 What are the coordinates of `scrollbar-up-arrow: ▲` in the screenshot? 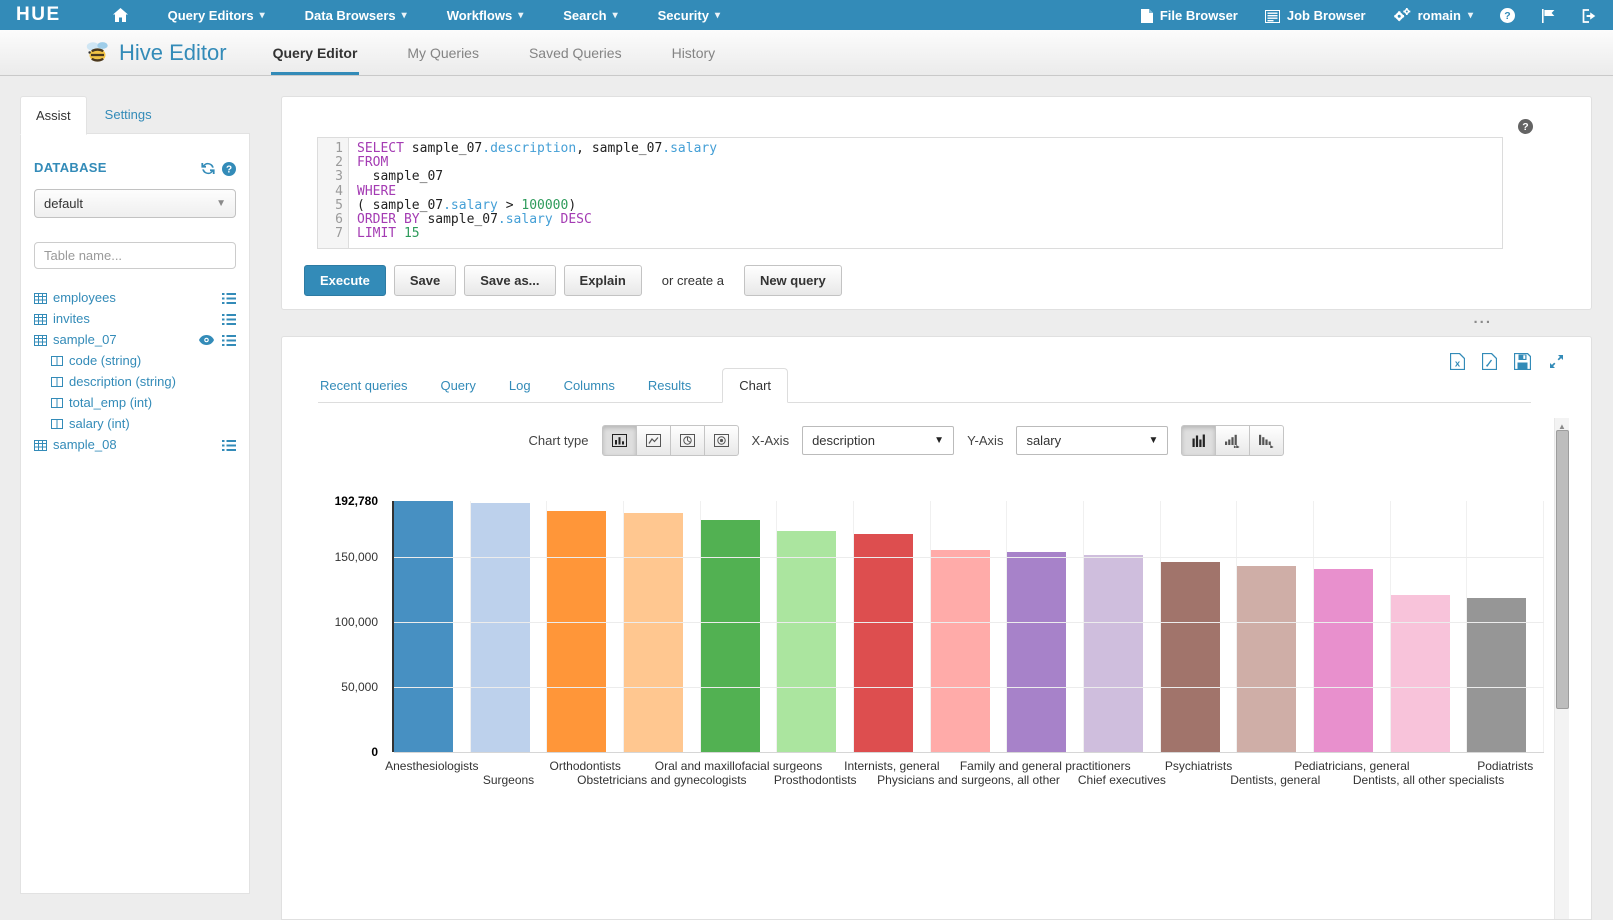 It's located at (1562, 426).